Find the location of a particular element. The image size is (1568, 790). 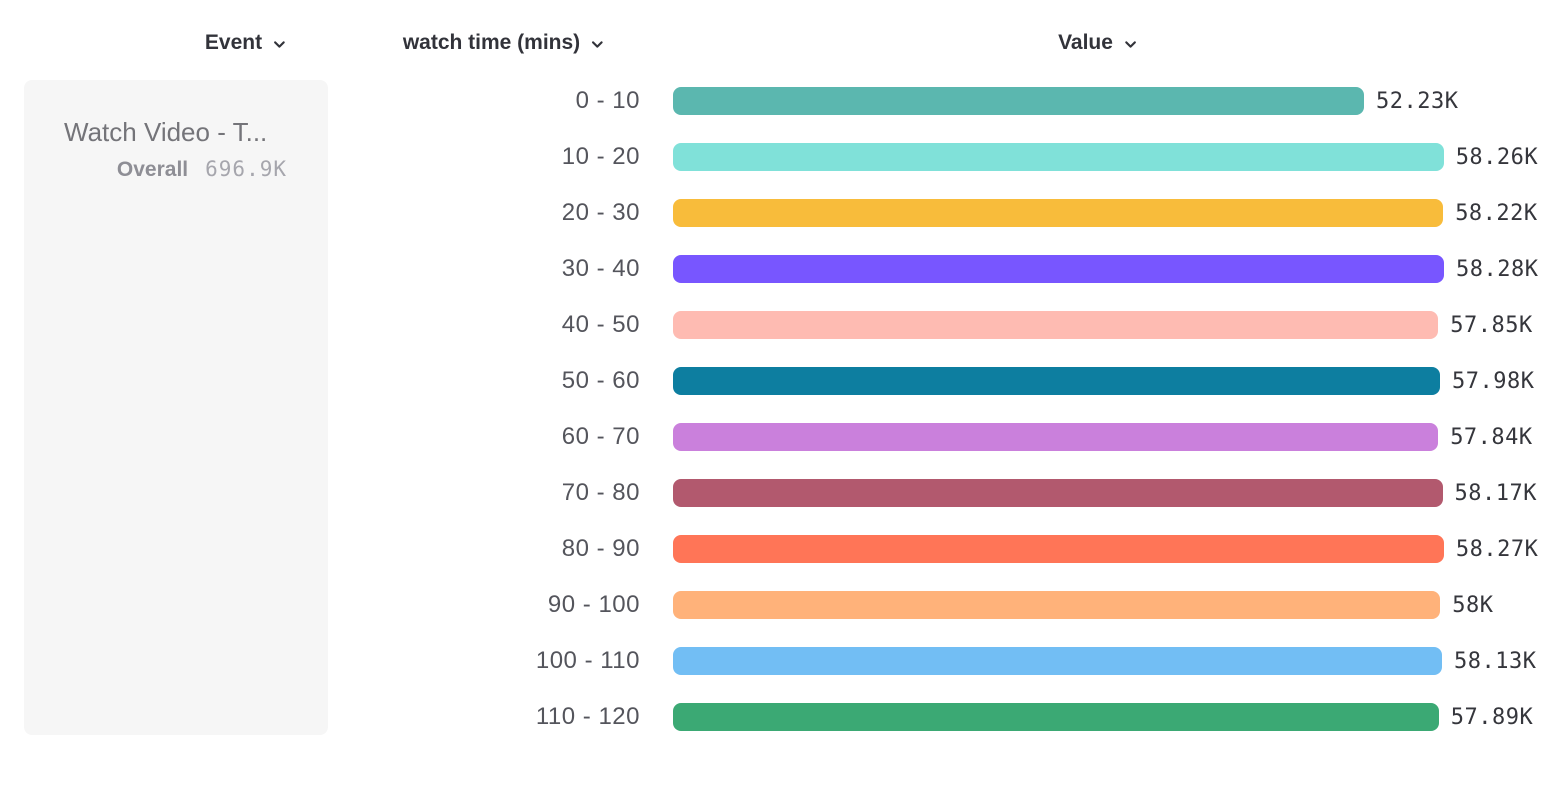

bar-value: 52.23K is located at coordinates (1417, 101).